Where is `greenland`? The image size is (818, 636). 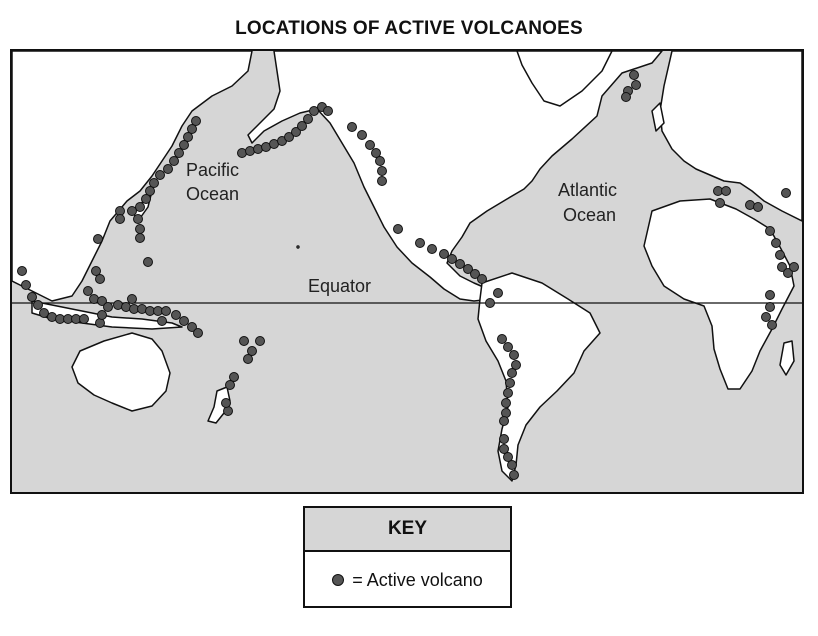
greenland is located at coordinates (564, 79).